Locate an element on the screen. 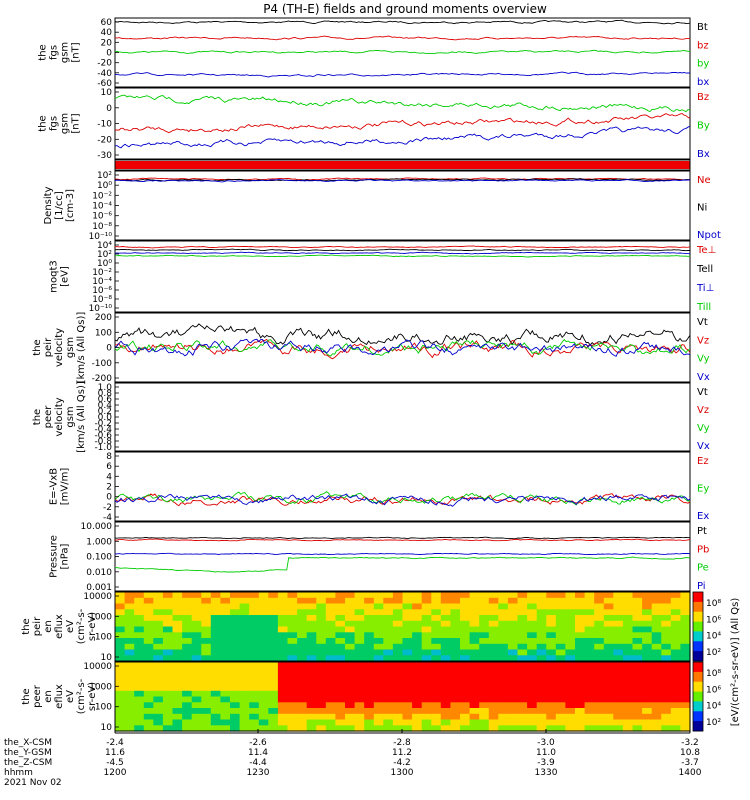  legend-tell: Tell is located at coordinates (704, 269).